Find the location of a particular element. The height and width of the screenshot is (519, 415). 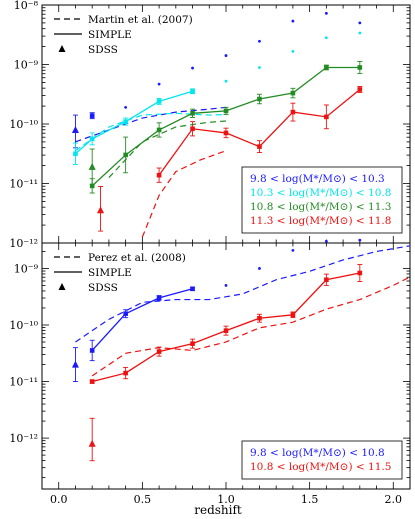

x-tick-label: 1.5 is located at coordinates (310, 499).